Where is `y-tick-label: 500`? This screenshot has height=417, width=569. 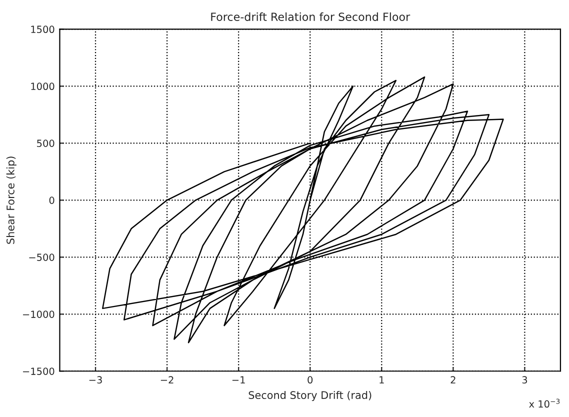
y-tick-label: 500 is located at coordinates (45, 143).